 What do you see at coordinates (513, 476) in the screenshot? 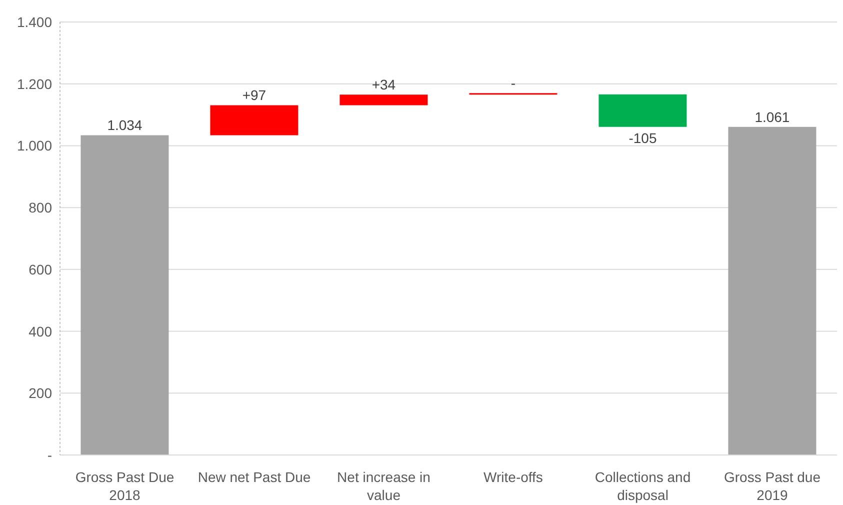
I see `x-tick-label: Write-offs` at bounding box center [513, 476].